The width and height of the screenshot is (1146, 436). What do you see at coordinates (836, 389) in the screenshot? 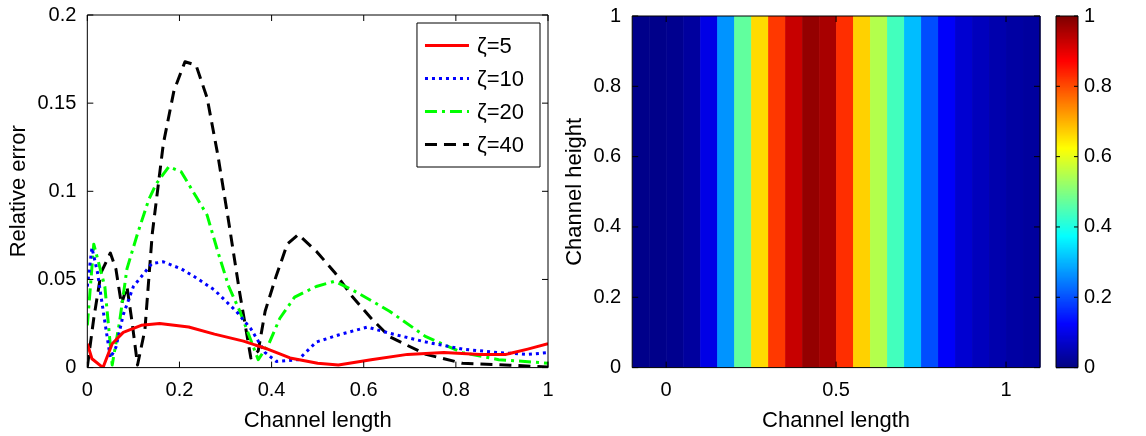
I see `x-tick-label: 0.5` at bounding box center [836, 389].